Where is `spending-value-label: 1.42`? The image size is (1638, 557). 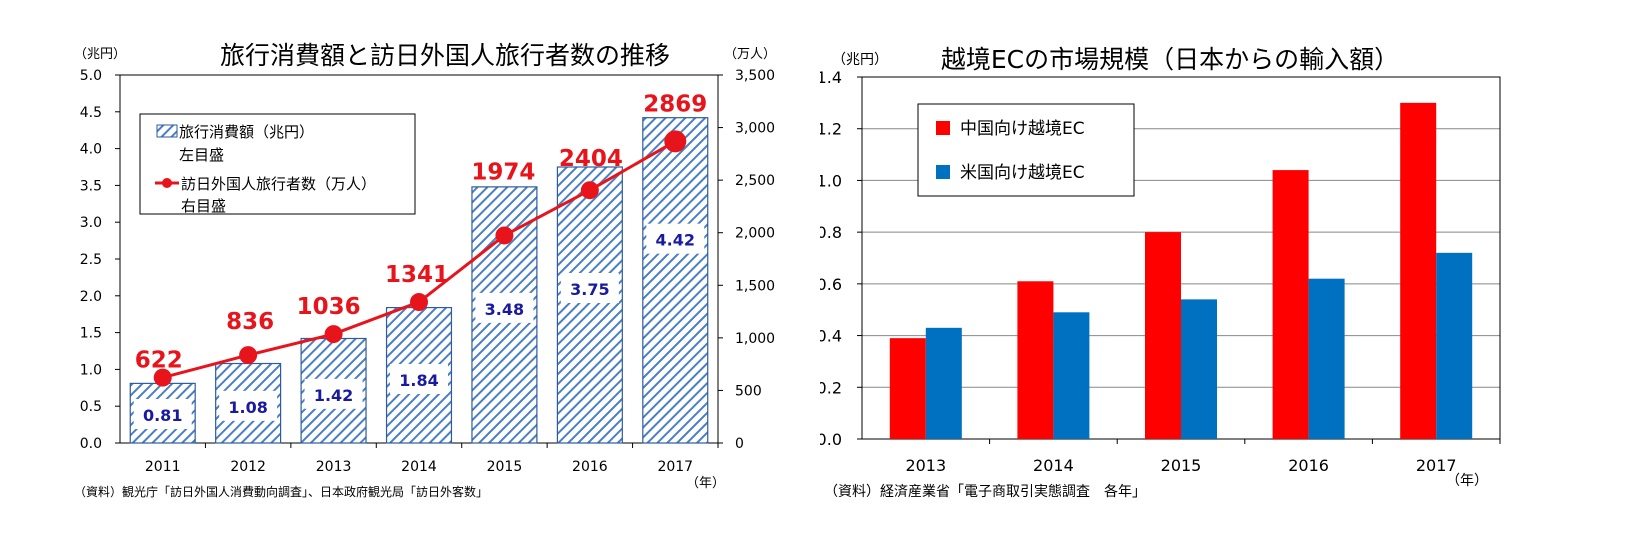
spending-value-label: 1.42 is located at coordinates (333, 395).